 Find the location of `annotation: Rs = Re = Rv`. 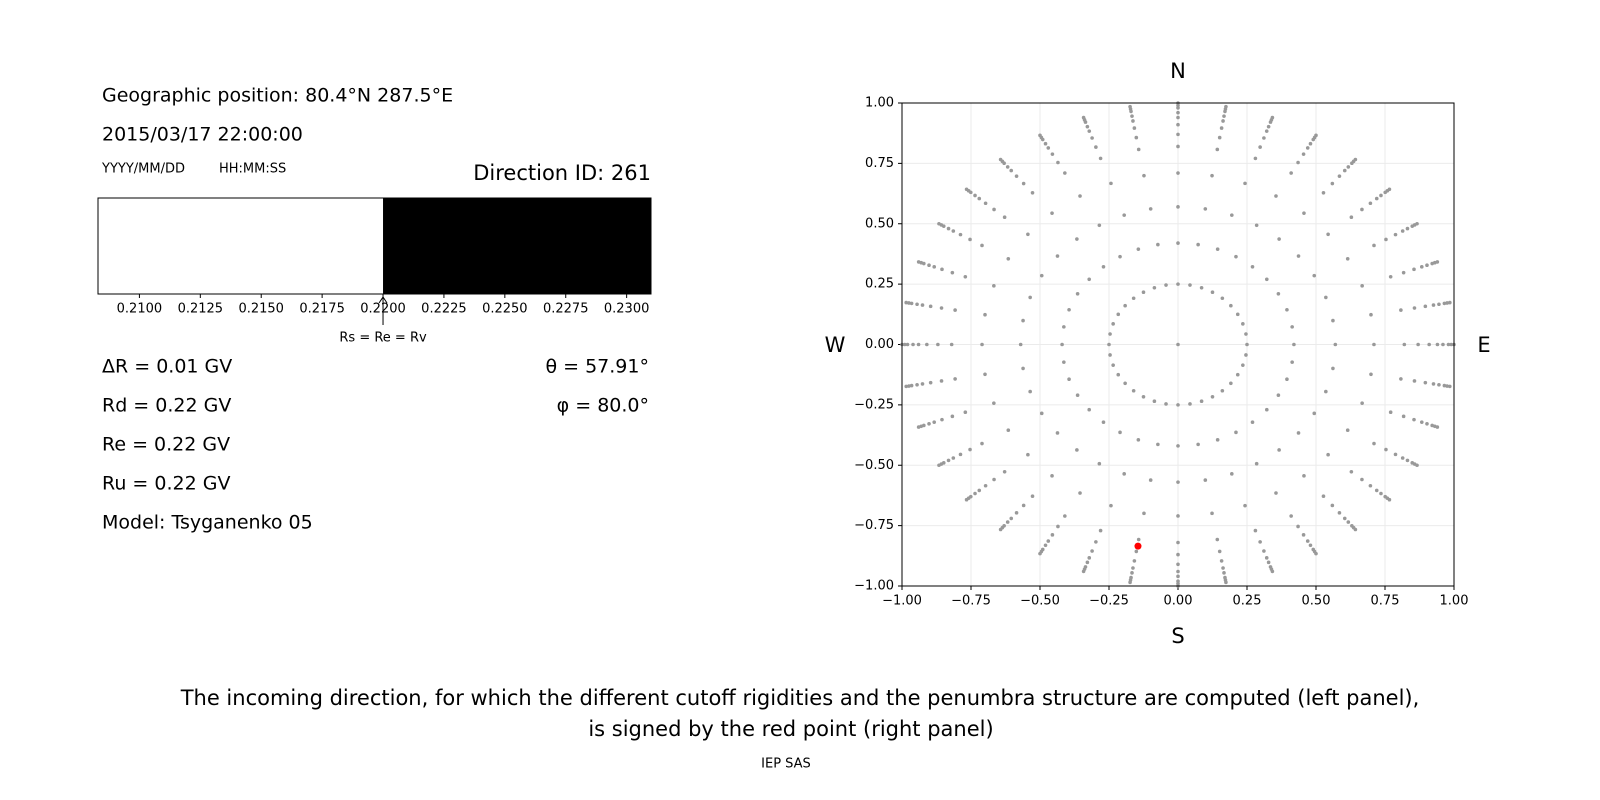

annotation: Rs = Re = Rv is located at coordinates (383, 338).